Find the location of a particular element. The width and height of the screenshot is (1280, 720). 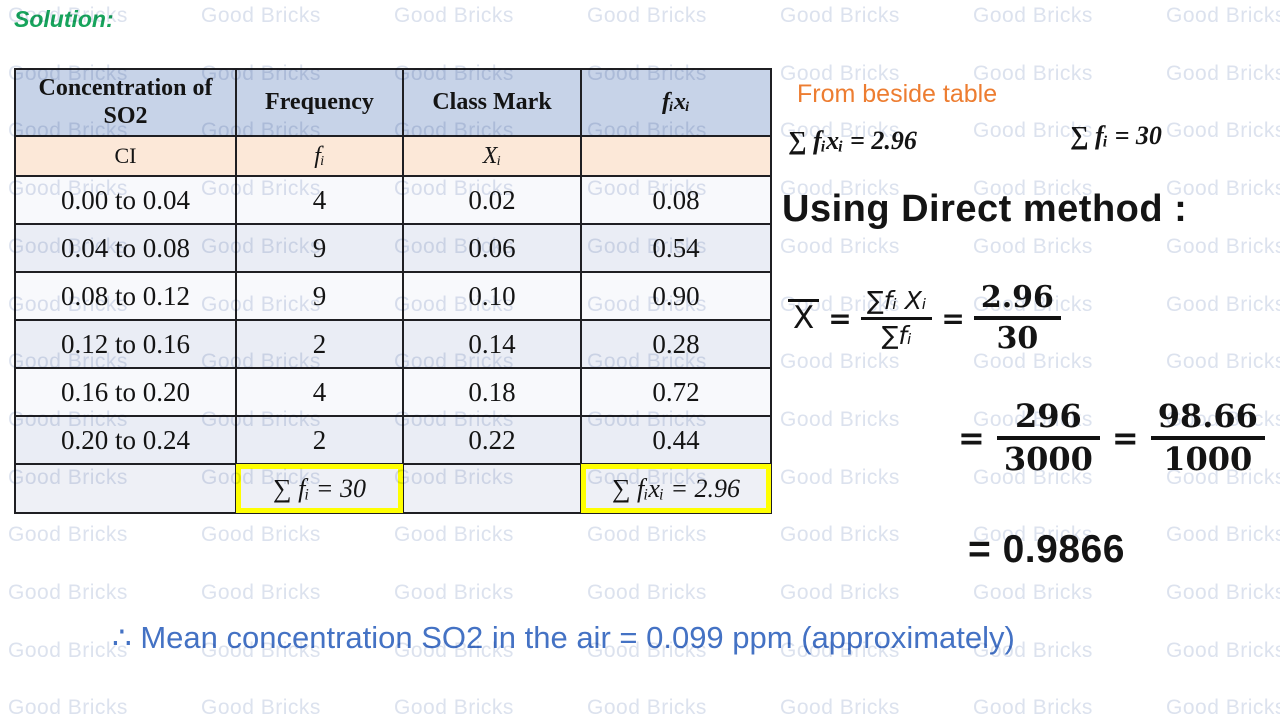

table-row: 0.20 to 0.24 2 0.22 0.44 is located at coordinates (393, 440).